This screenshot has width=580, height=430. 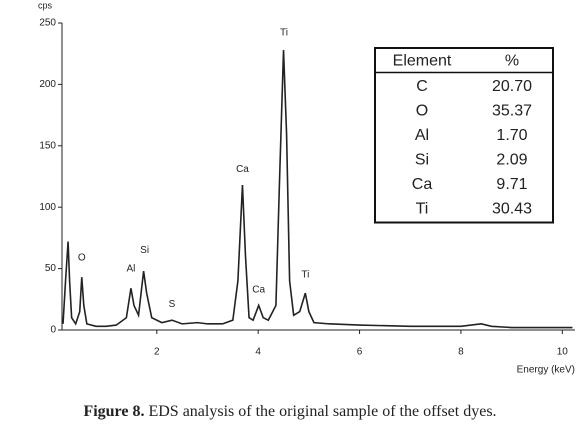 What do you see at coordinates (512, 60) in the screenshot?
I see `table-header: %` at bounding box center [512, 60].